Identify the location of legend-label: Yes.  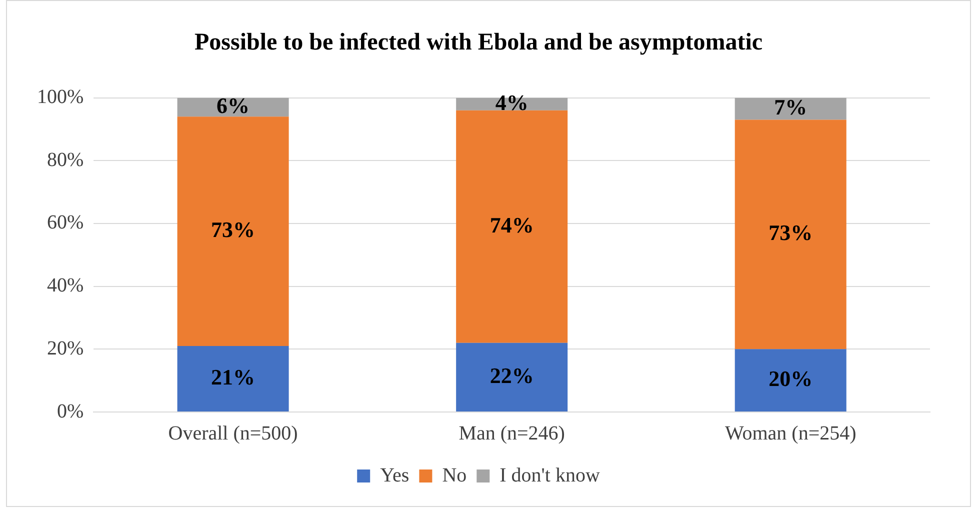
(395, 475).